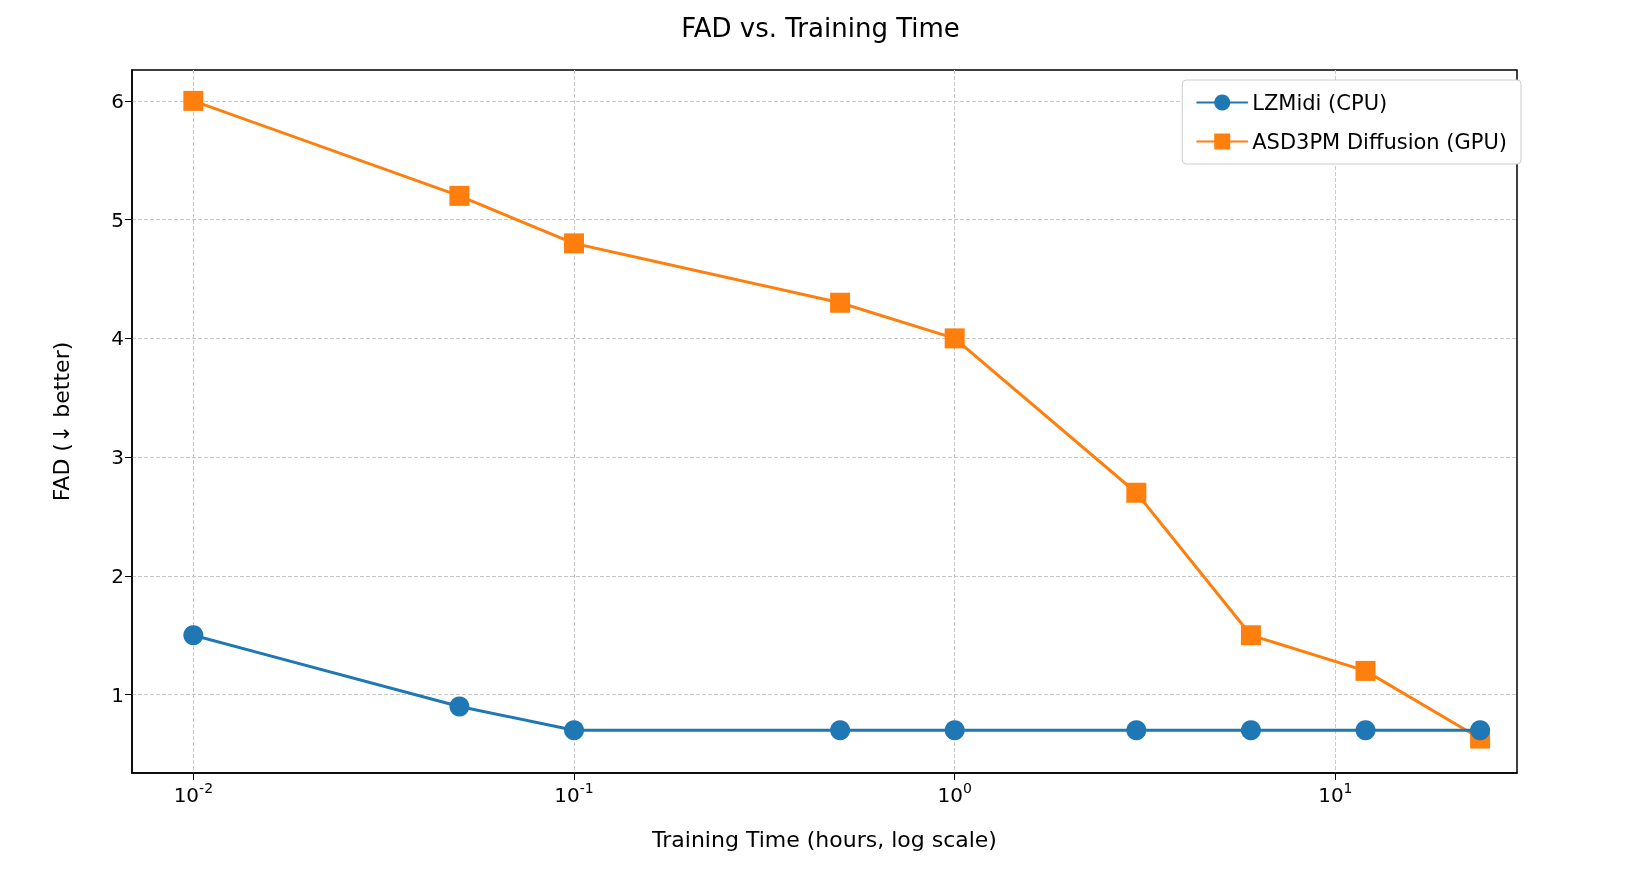 This screenshot has width=1641, height=894. What do you see at coordinates (820, 28) in the screenshot?
I see `chart-title: FAD vs. Training Time` at bounding box center [820, 28].